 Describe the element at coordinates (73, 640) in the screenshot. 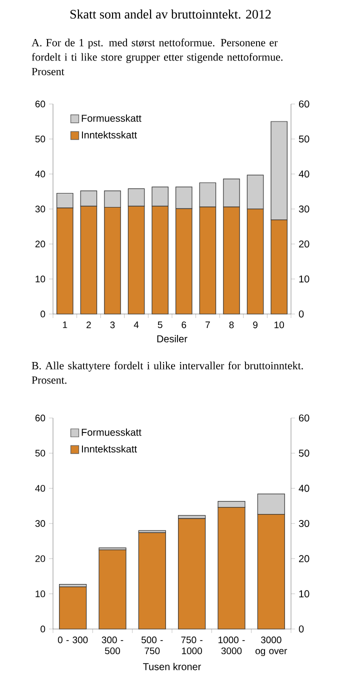

I see `x-tick-label: 0 - 300` at that location.